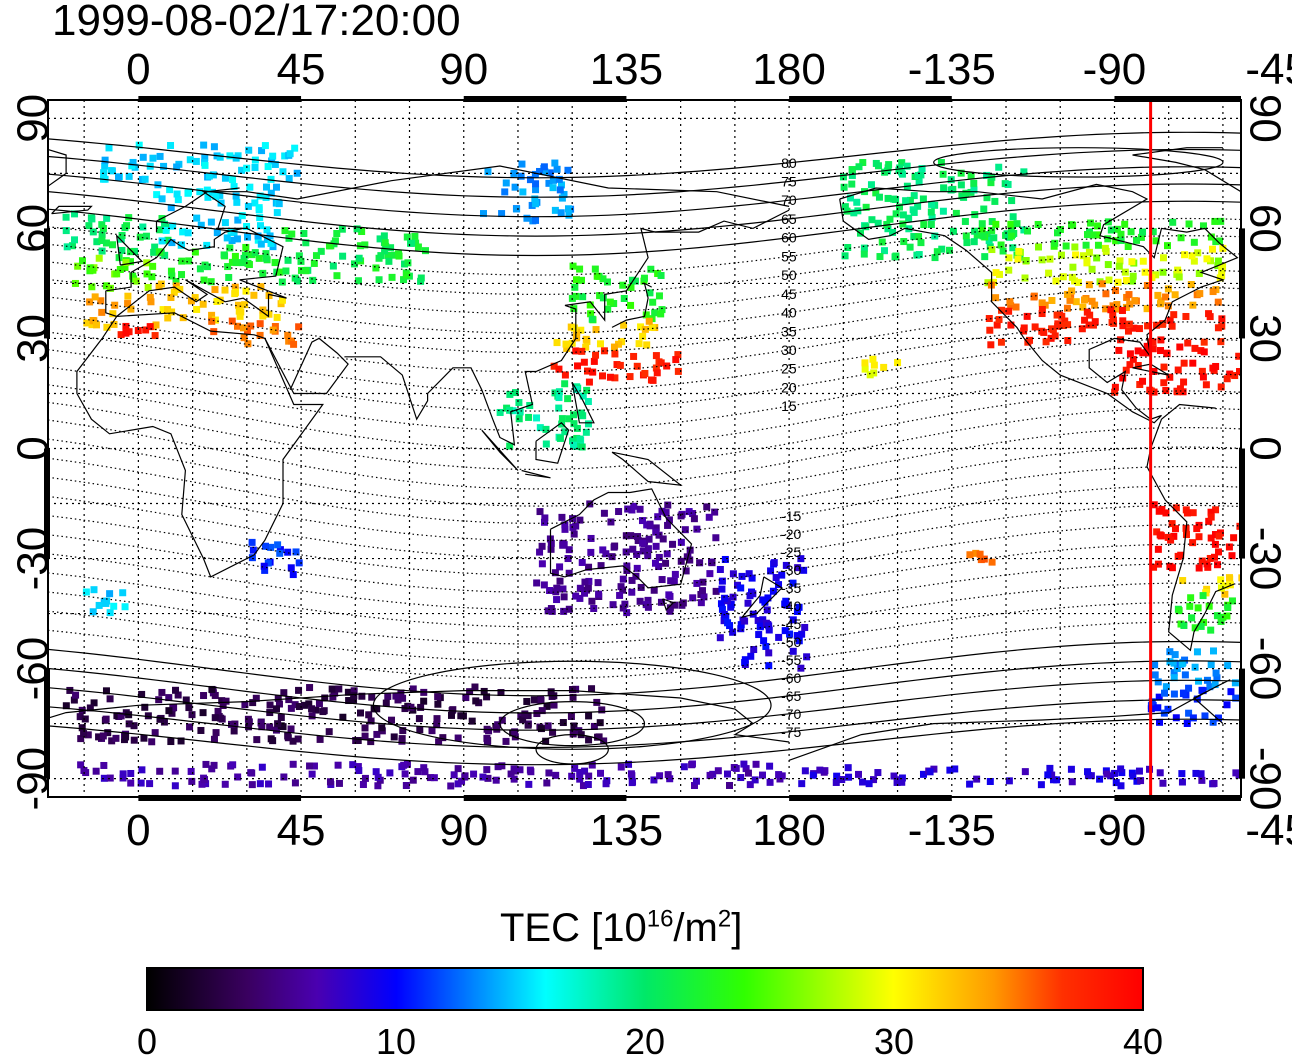 Image resolution: width=1292 pixels, height=1062 pixels. What do you see at coordinates (626, 830) in the screenshot?
I see `bottom-lon-label: 135` at bounding box center [626, 830].